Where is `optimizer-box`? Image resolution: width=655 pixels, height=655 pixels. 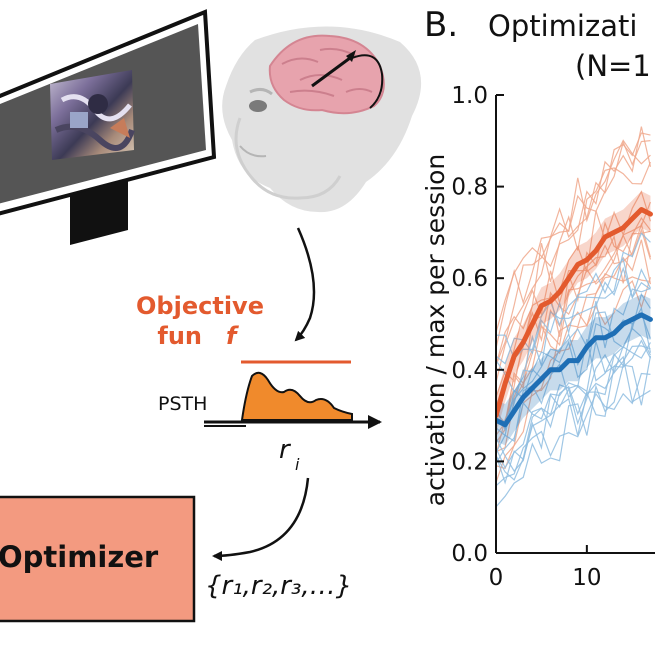 optimizer-box is located at coordinates (98, 559).